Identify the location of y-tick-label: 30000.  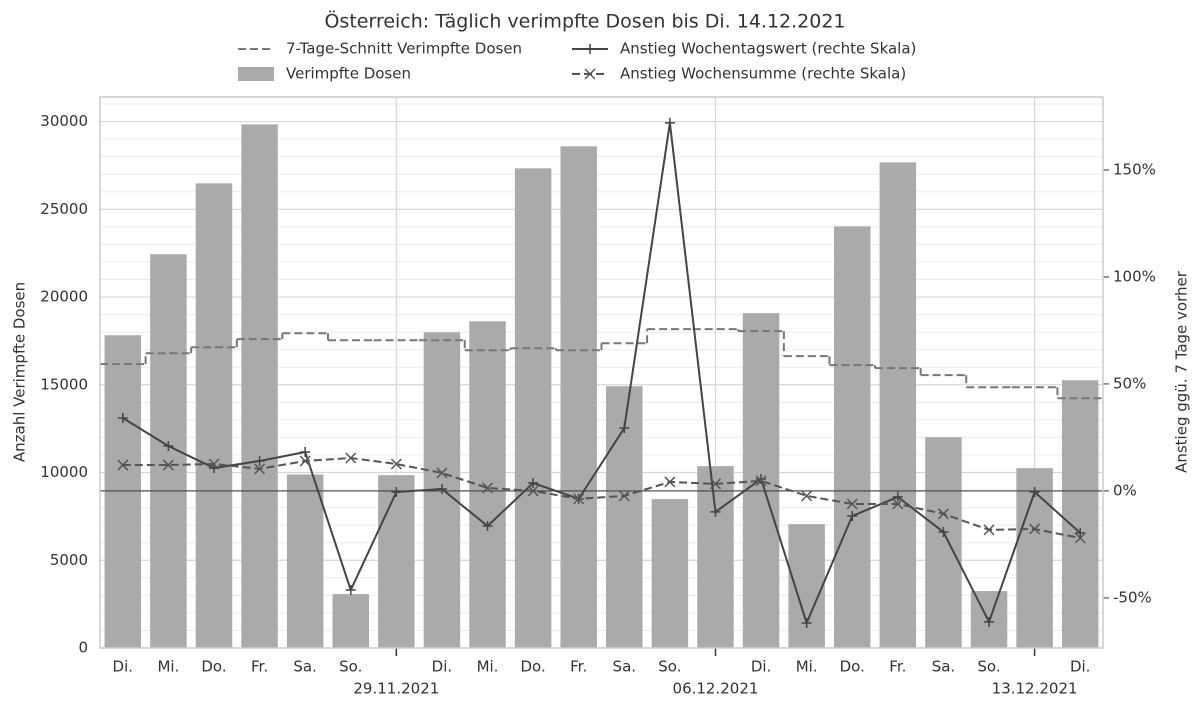
(64, 121).